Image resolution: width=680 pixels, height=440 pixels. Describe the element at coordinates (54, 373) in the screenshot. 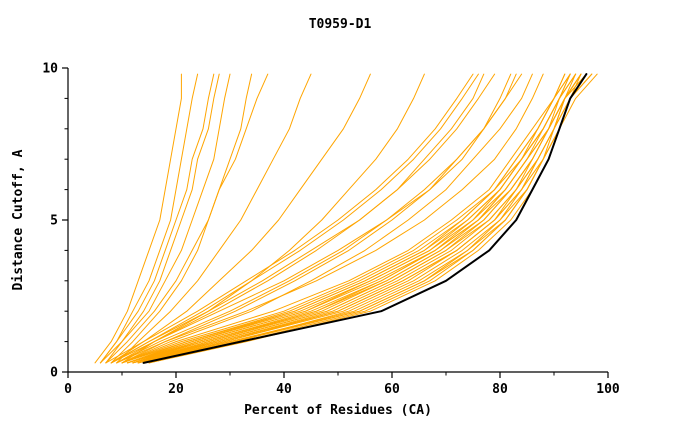

I see `y-tick-label: 0` at that location.